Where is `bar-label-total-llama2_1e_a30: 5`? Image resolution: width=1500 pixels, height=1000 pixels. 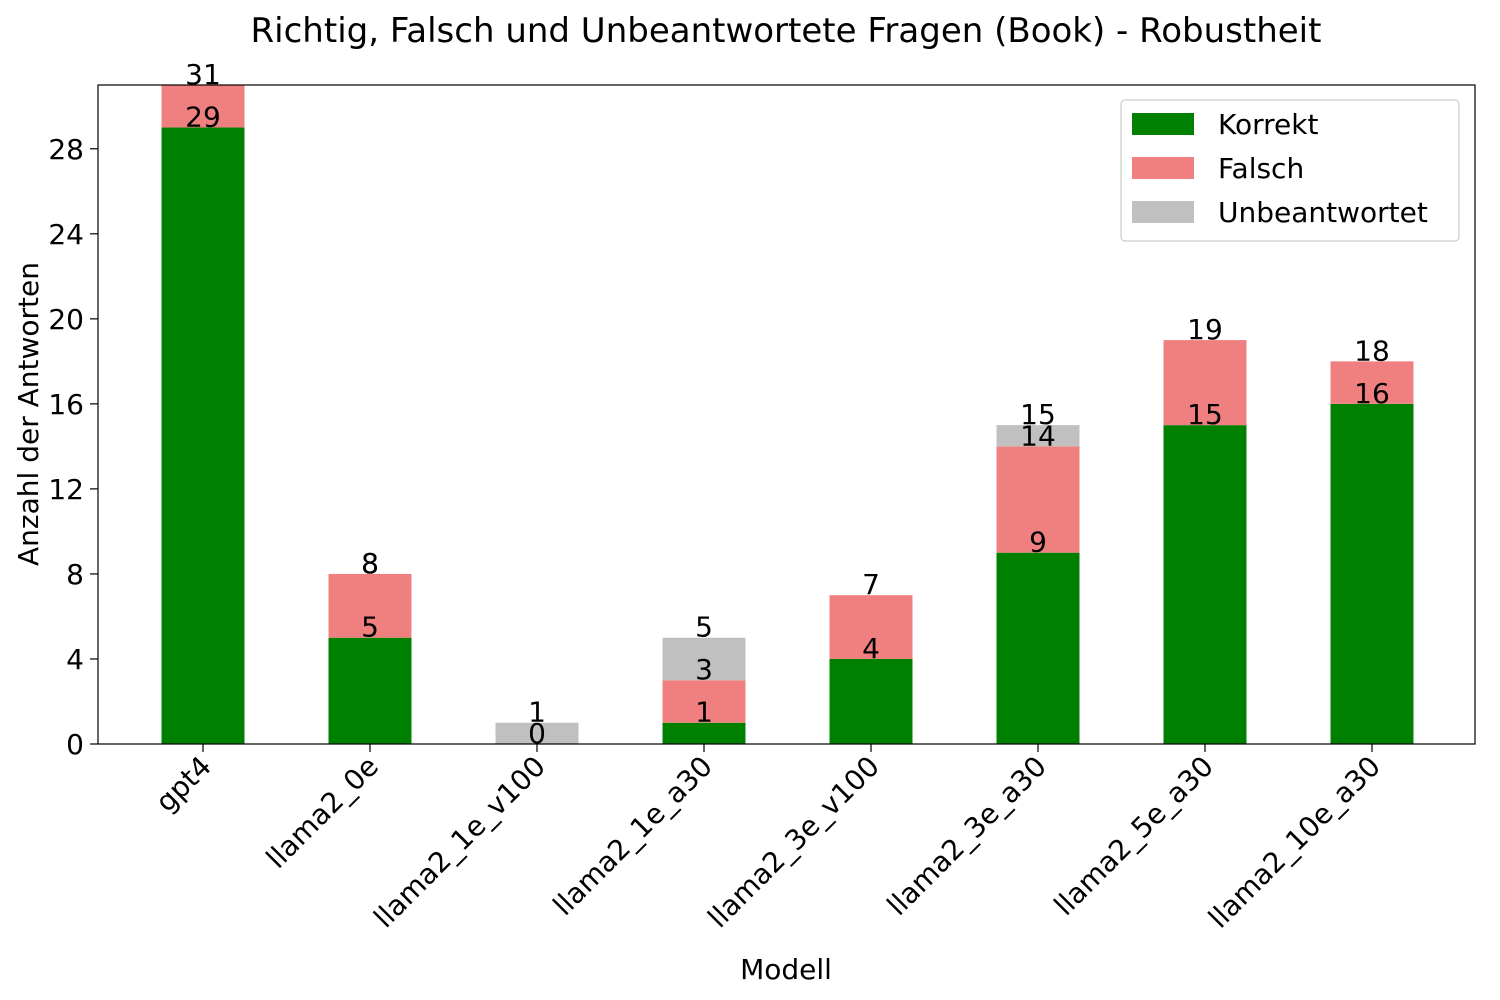
bar-label-total-llama2_1e_a30: 5 is located at coordinates (704, 627).